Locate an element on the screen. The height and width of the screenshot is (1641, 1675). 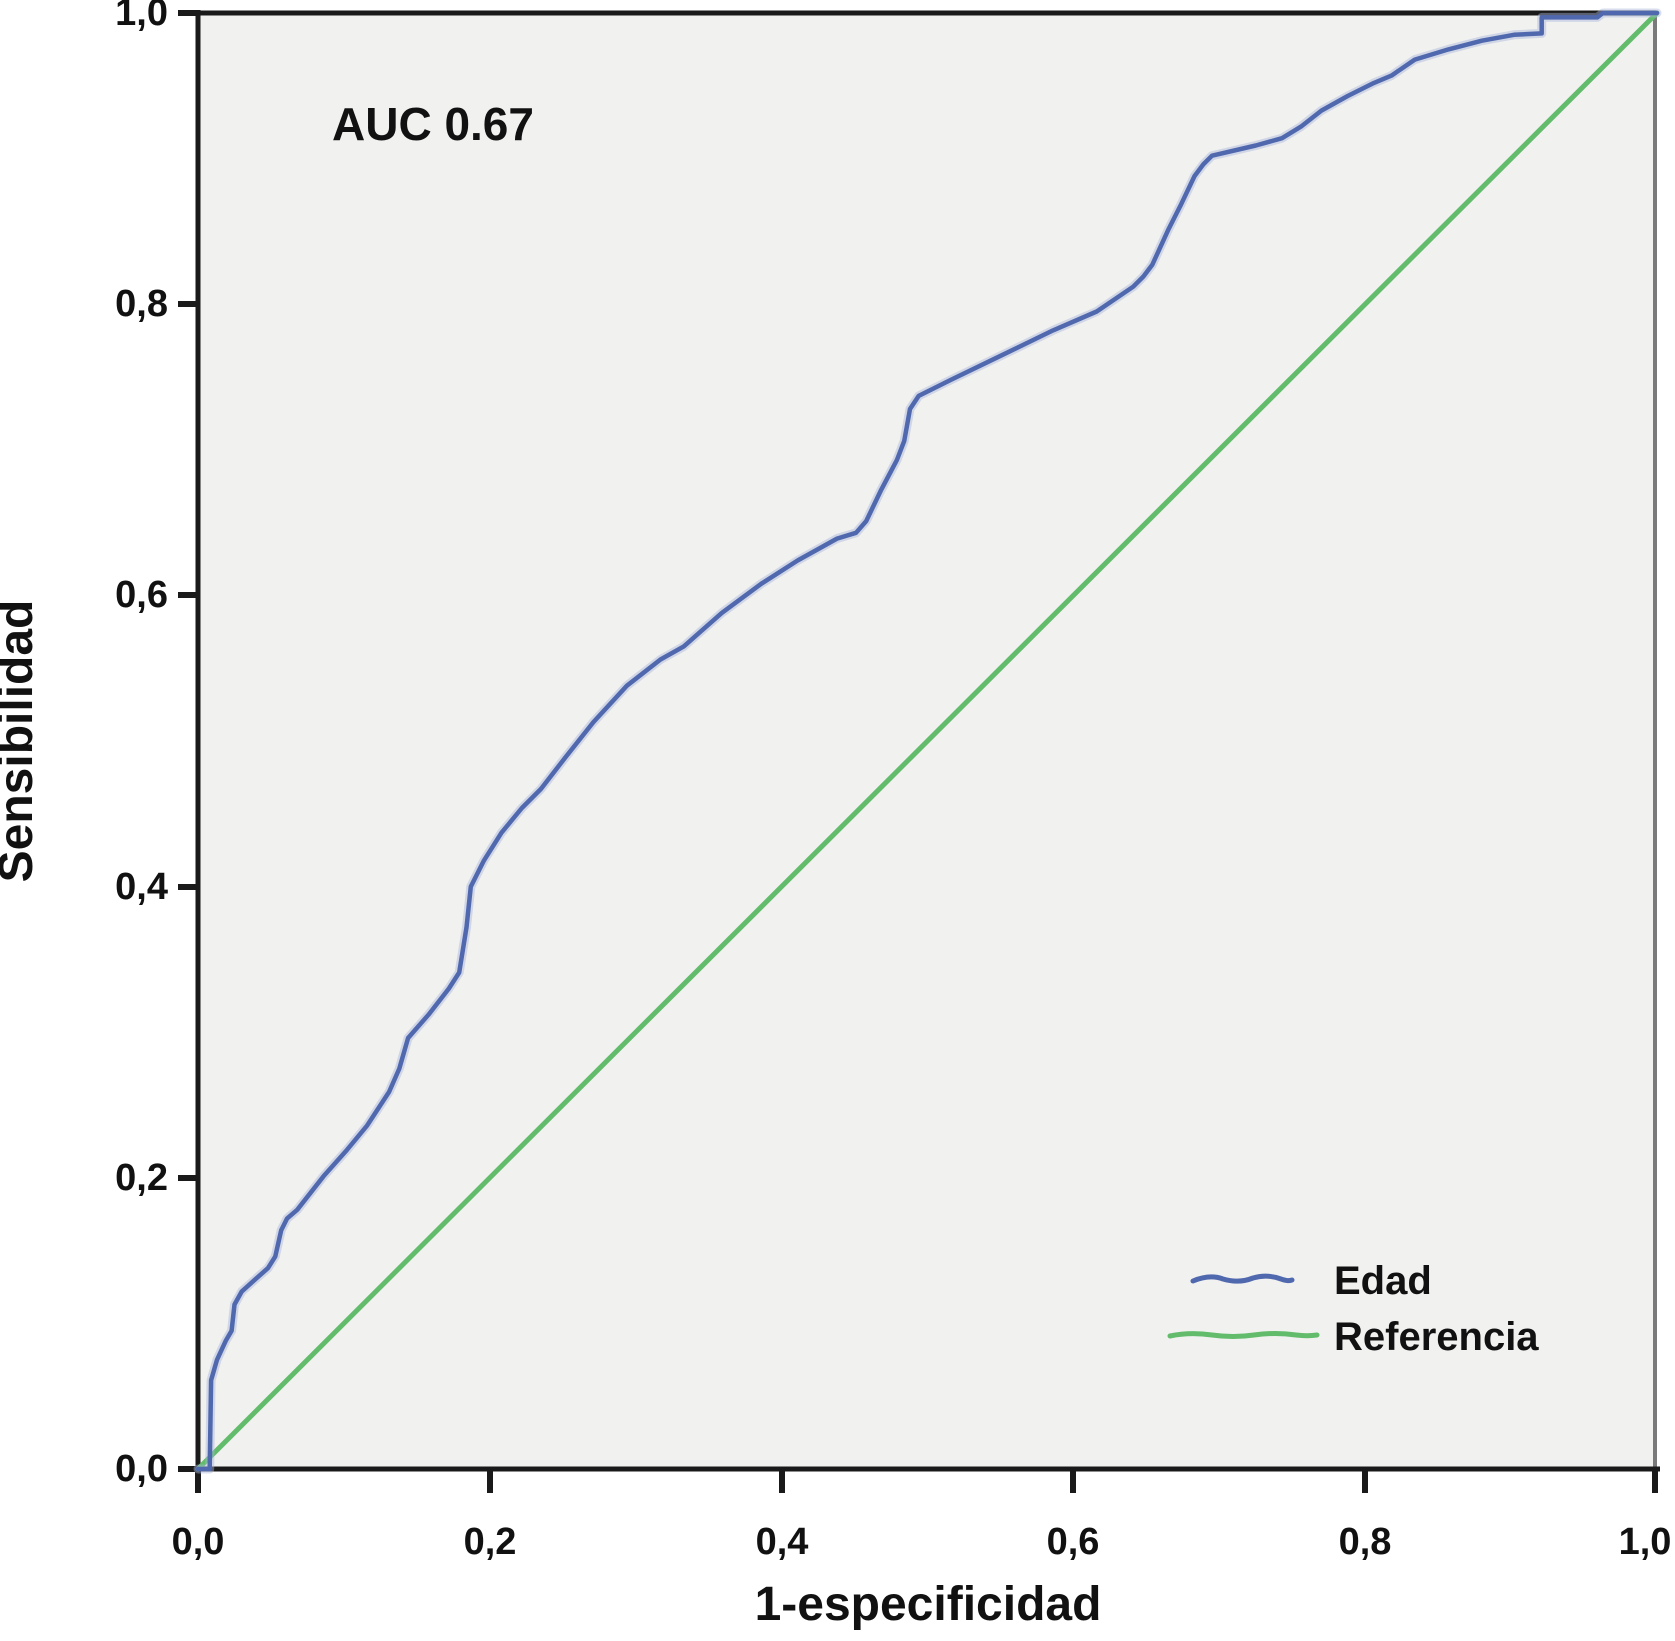
x-tick-label: 0,8 is located at coordinates (1365, 1542).